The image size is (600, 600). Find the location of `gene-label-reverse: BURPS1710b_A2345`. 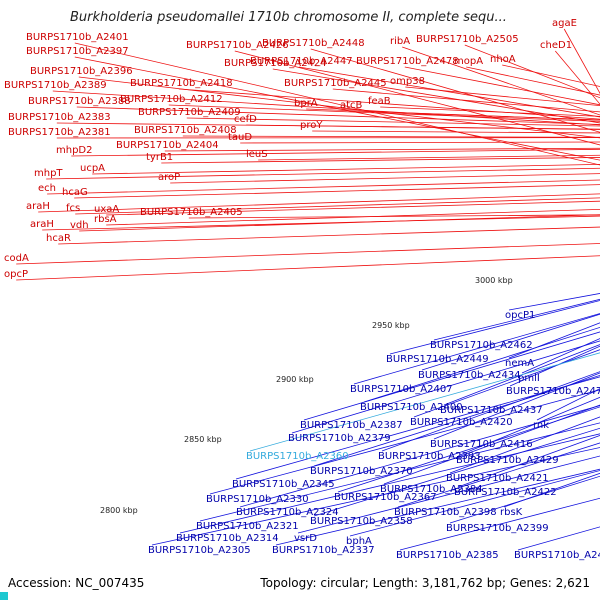

gene-label-reverse: BURPS1710b_A2345 is located at coordinates (283, 484).